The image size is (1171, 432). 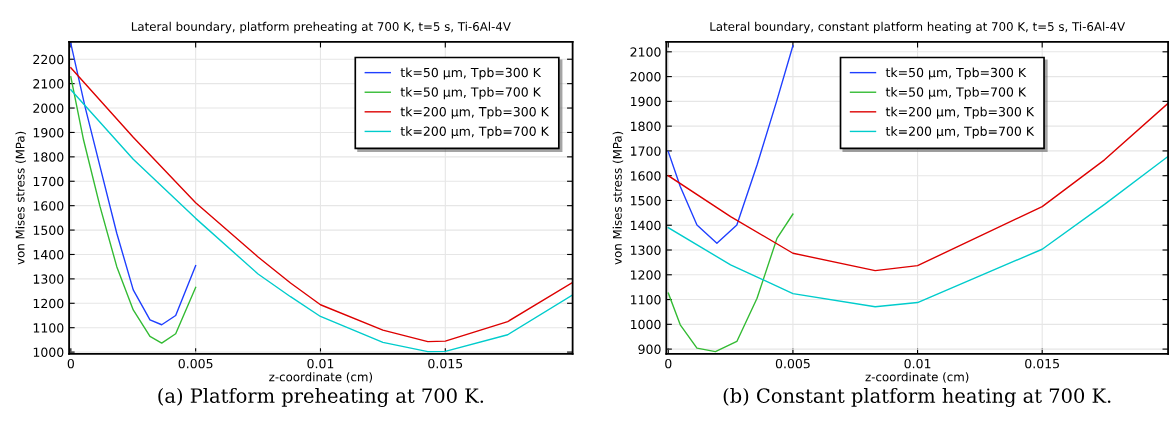 I want to click on chart-title: Lateral boundary, constant platform heating at 700 K, t=5 s, Ti-6Al-4V, so click(x=918, y=27).